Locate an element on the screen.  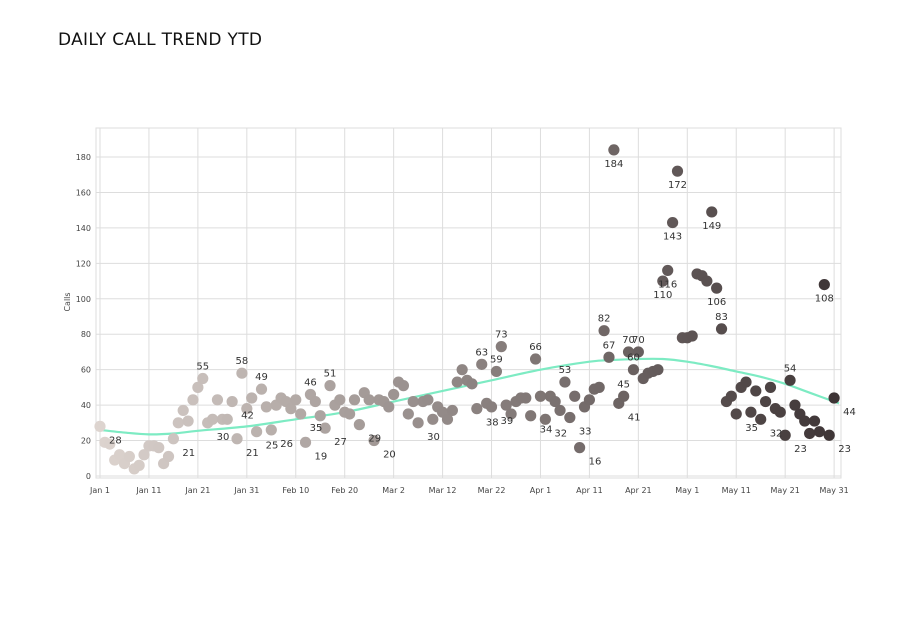
y-tick-label: 180 is located at coordinates (83, 157).